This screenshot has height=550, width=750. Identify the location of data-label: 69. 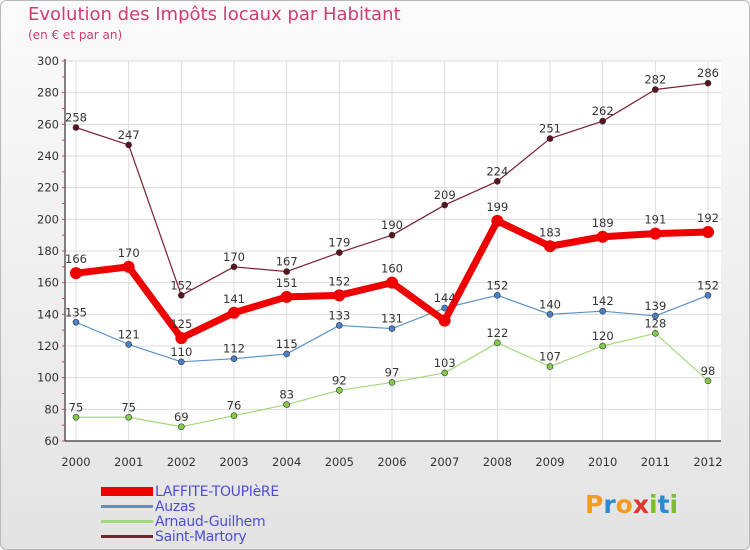
(181, 417).